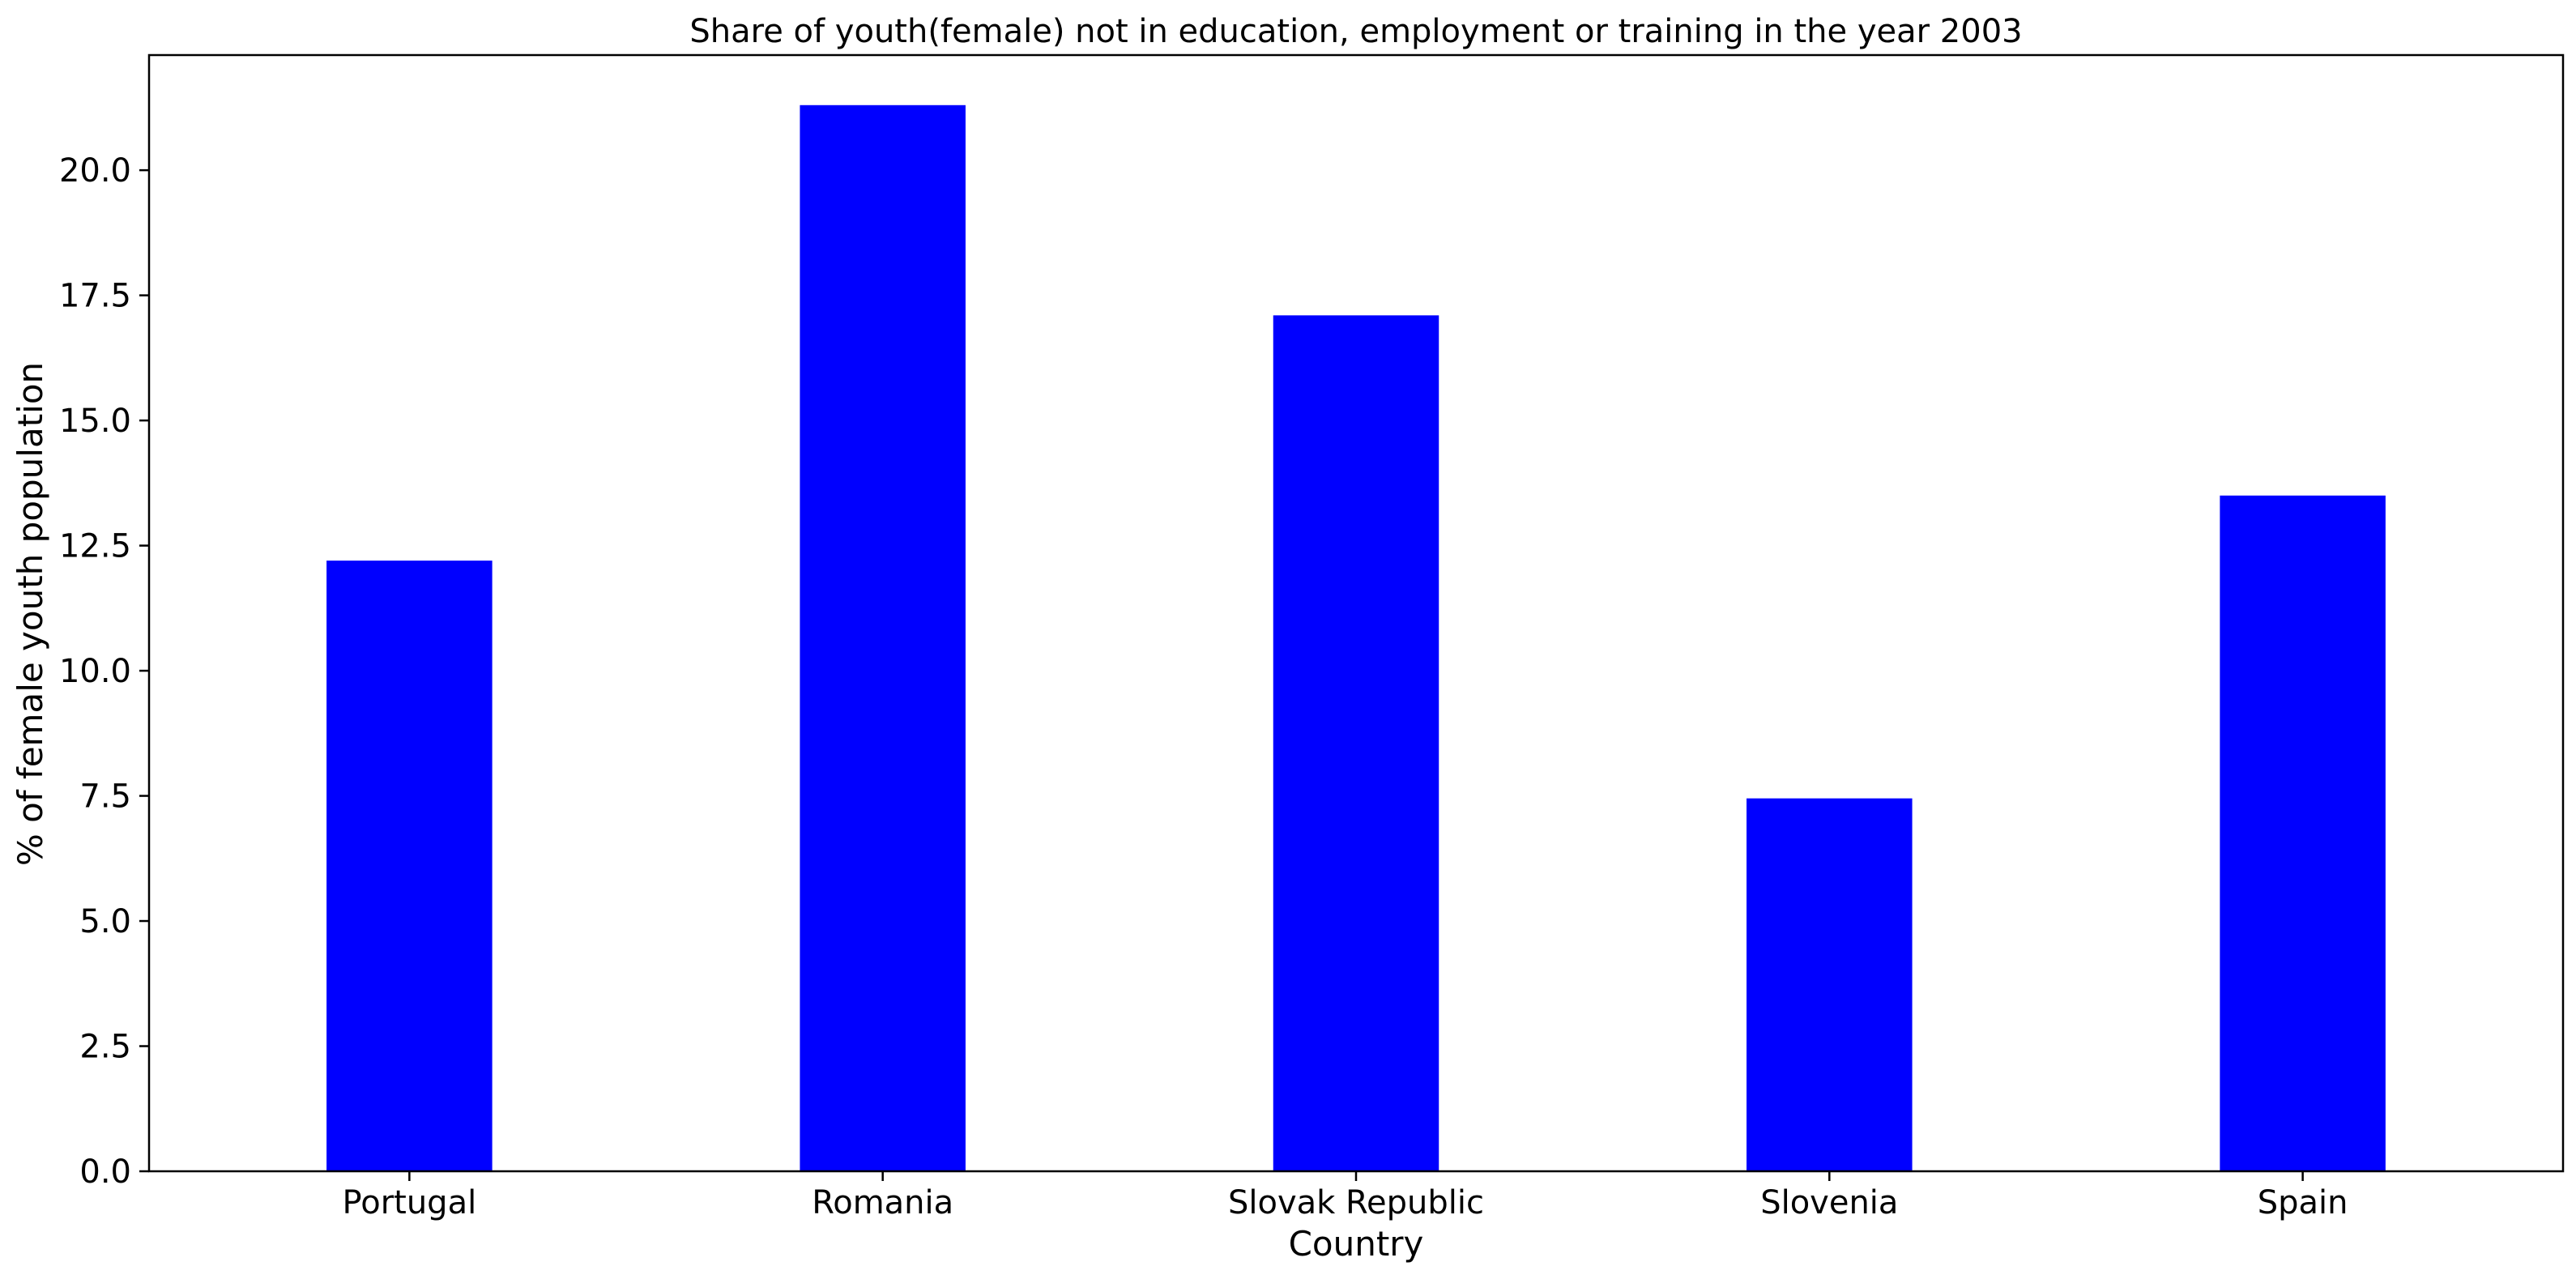 The height and width of the screenshot is (1279, 2576). Describe the element at coordinates (95, 171) in the screenshot. I see `y-tick-label: 20.0` at that location.